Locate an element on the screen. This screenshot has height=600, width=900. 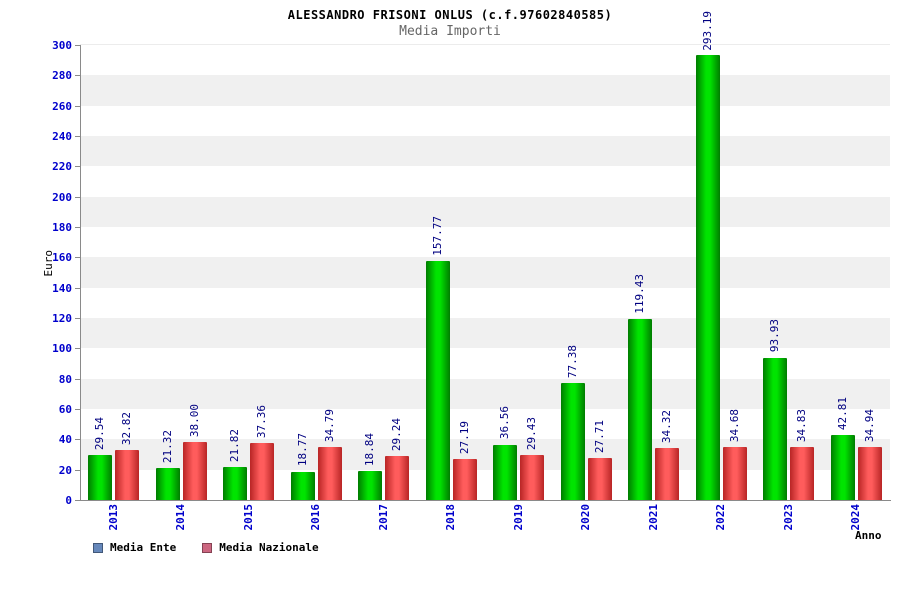
bar-value-label: 18.77 is located at coordinates (302, 450).